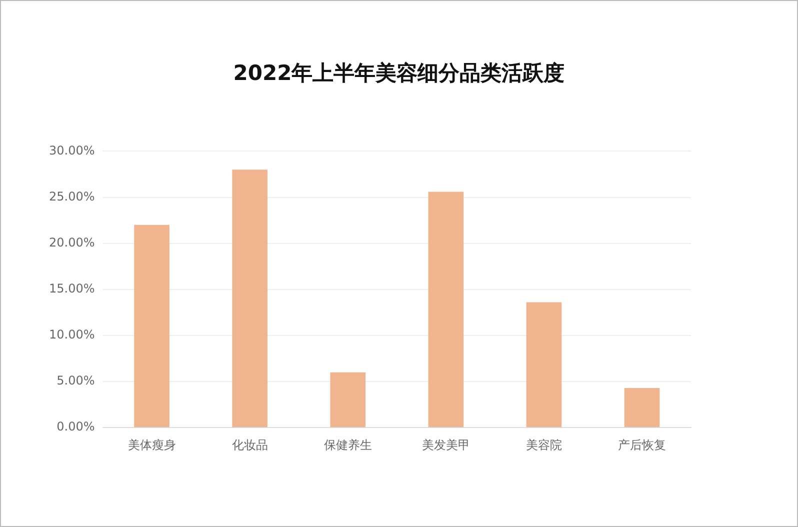 The image size is (798, 527). Describe the element at coordinates (71, 150) in the screenshot. I see `y-tick-label: 30.00%` at that location.